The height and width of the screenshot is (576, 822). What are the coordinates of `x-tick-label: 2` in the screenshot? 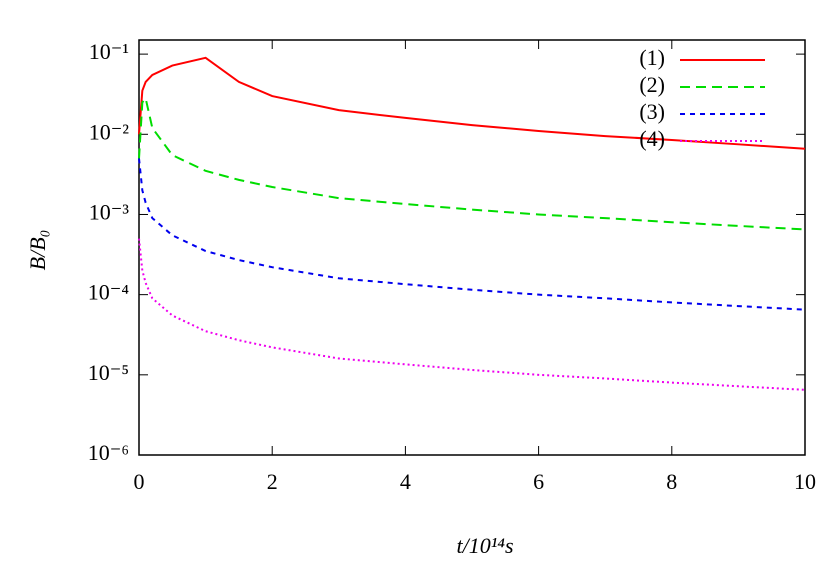 It's located at (272, 481).